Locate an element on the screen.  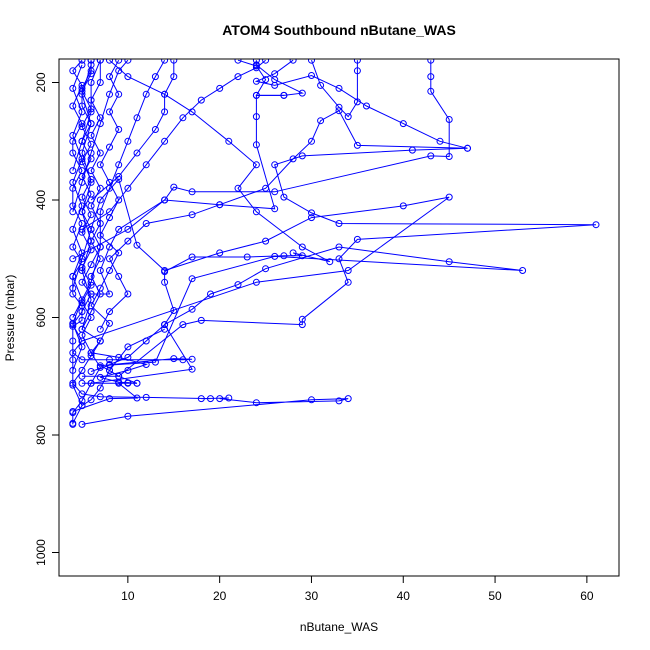
y-tick-label-4: 1000 is located at coordinates (41, 552).